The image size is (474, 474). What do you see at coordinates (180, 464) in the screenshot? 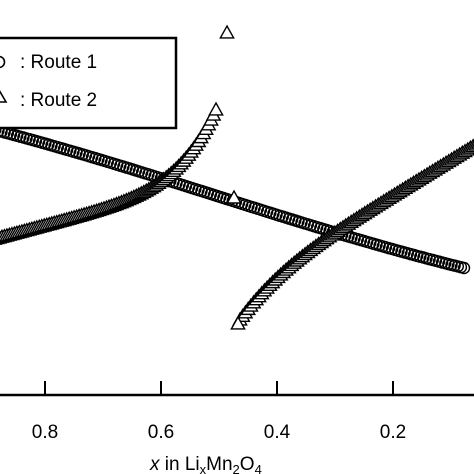
I see `x-axis-label-text: in Li` at bounding box center [180, 464].